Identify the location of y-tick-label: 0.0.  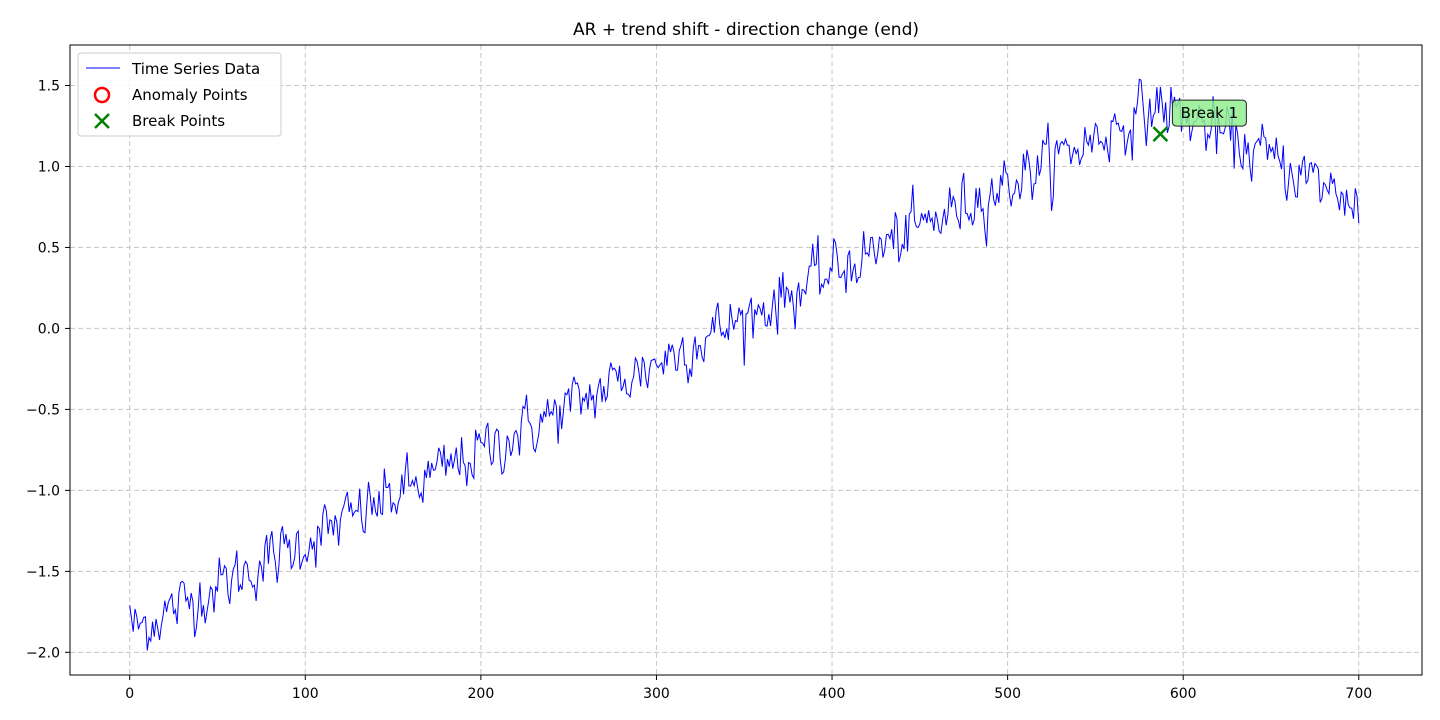
(49, 329).